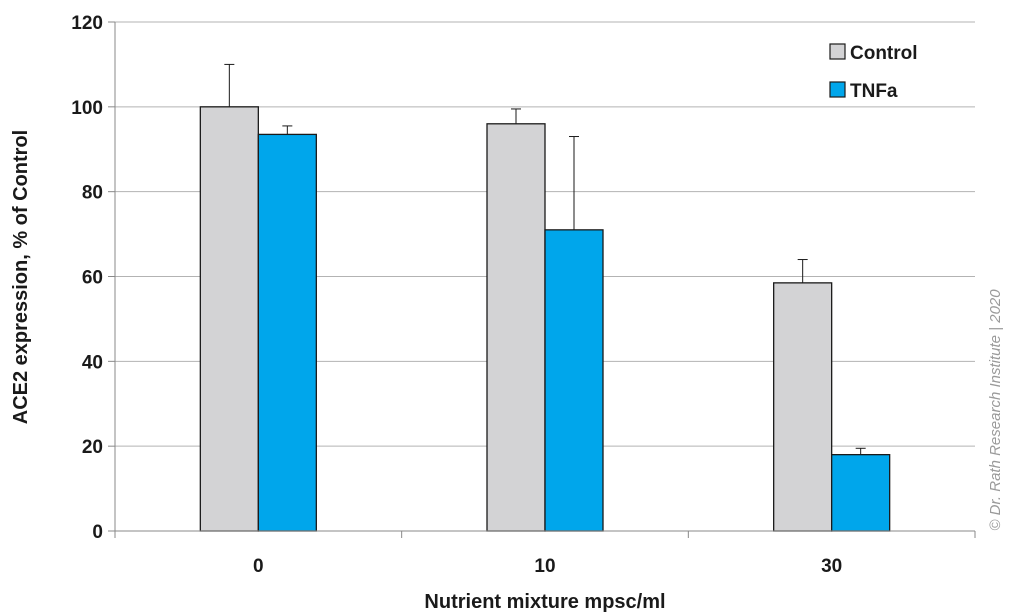 This screenshot has height=616, width=1009. Describe the element at coordinates (544, 602) in the screenshot. I see `x-axis-title: Nutrient mixture mpsc/ml` at that location.